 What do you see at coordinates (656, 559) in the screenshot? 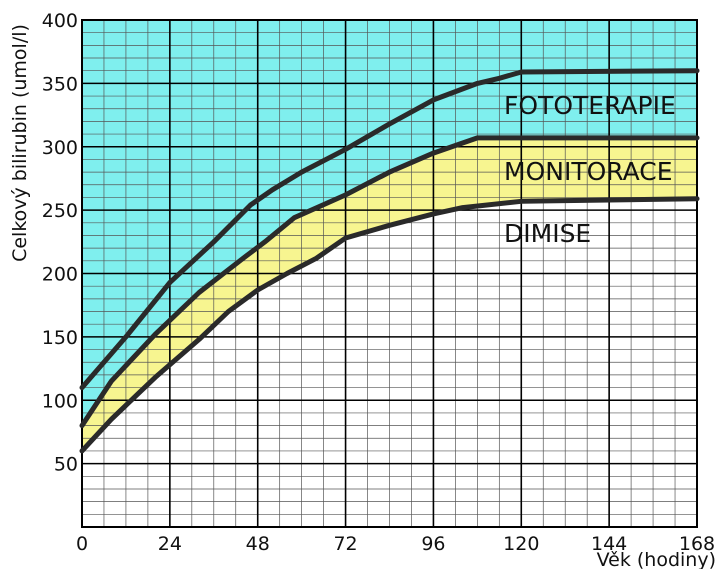
I see `x-axis-label: Věk (hodiny)` at bounding box center [656, 559].